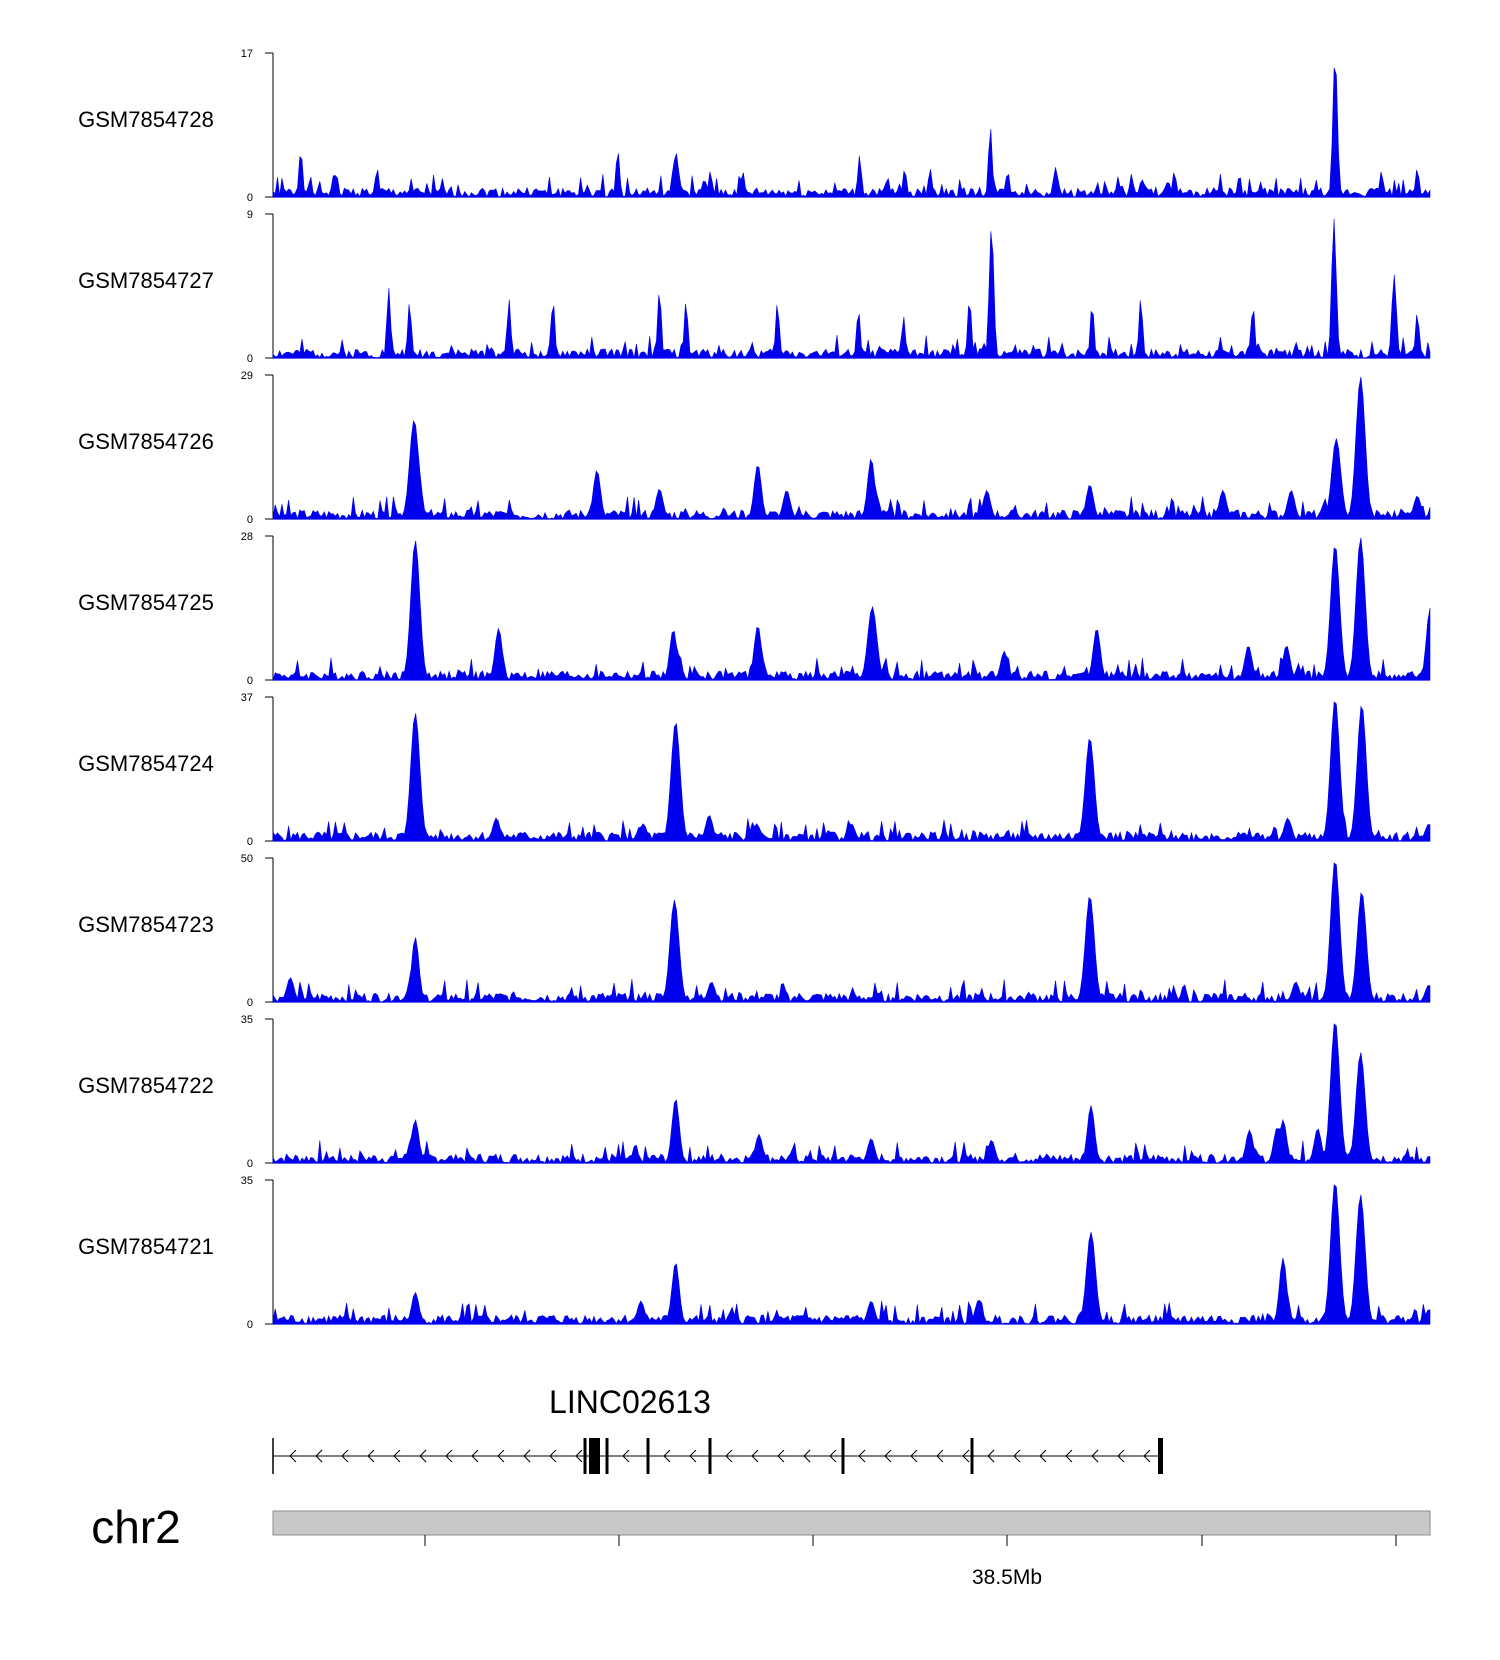 Image resolution: width=1500 pixels, height=1660 pixels. What do you see at coordinates (761, 1545) in the screenshot?
I see `chromosome-ideogram: chr2 38.5Mb` at bounding box center [761, 1545].